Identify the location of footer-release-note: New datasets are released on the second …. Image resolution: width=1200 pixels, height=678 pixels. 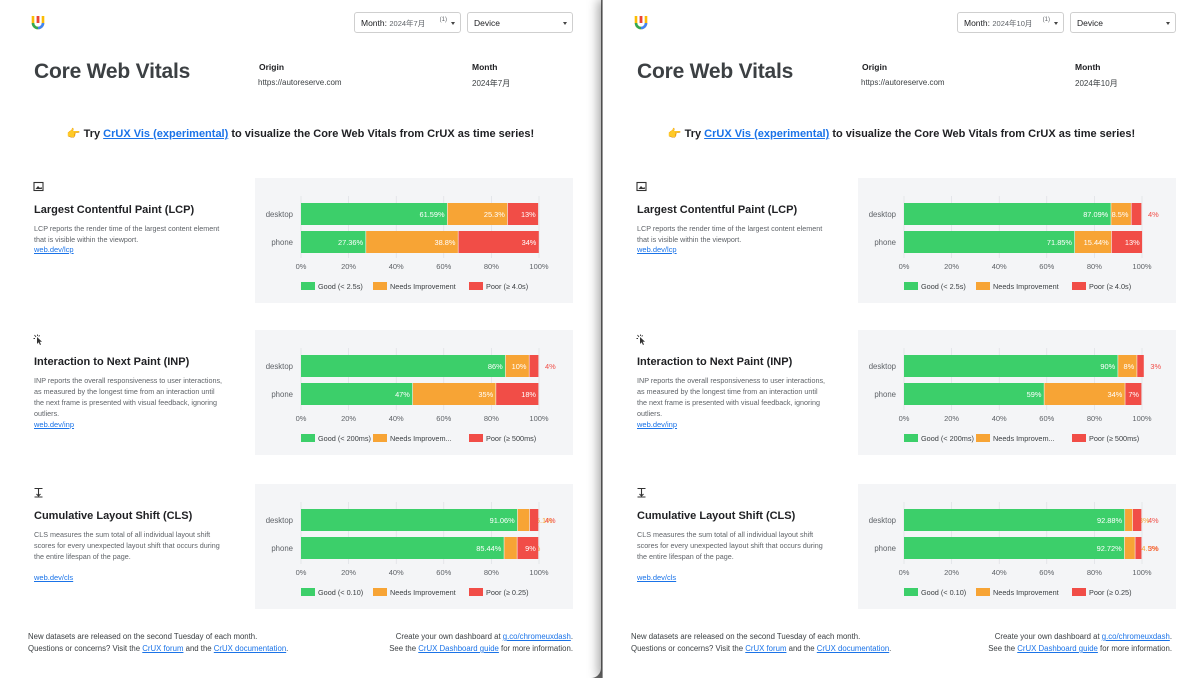
(143, 636).